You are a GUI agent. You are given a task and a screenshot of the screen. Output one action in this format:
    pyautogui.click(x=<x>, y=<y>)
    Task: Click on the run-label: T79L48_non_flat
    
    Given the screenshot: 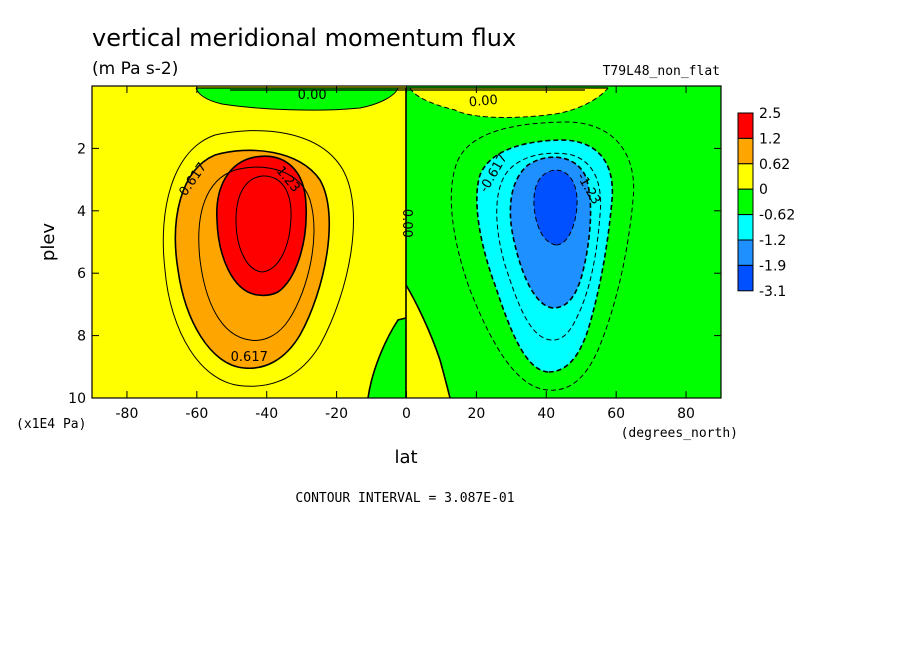 What is the action you would take?
    pyautogui.click(x=661, y=71)
    